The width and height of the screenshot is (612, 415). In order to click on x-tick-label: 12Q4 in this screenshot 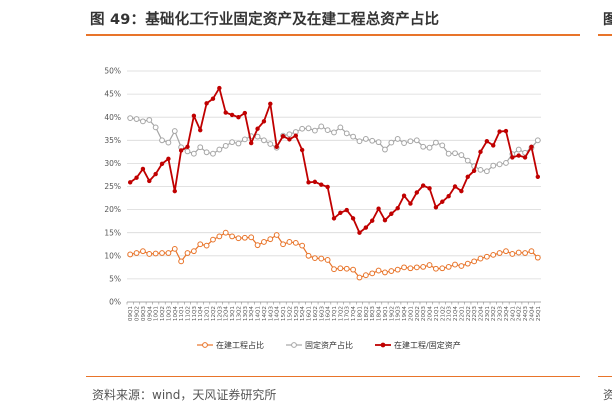, I will do `click(227, 314)`.